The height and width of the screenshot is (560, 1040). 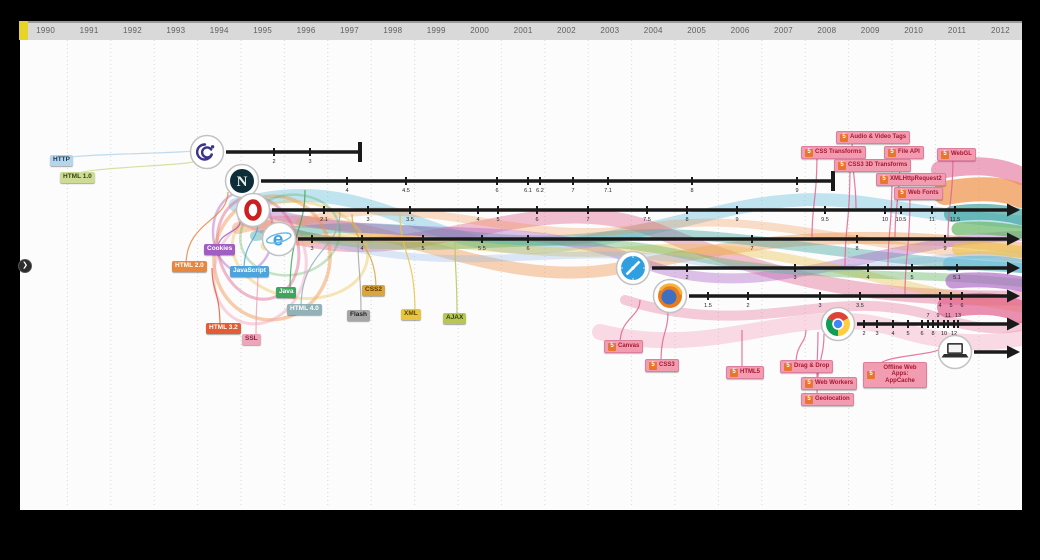 I want to click on version-tick-label: 7.5, so click(x=647, y=220).